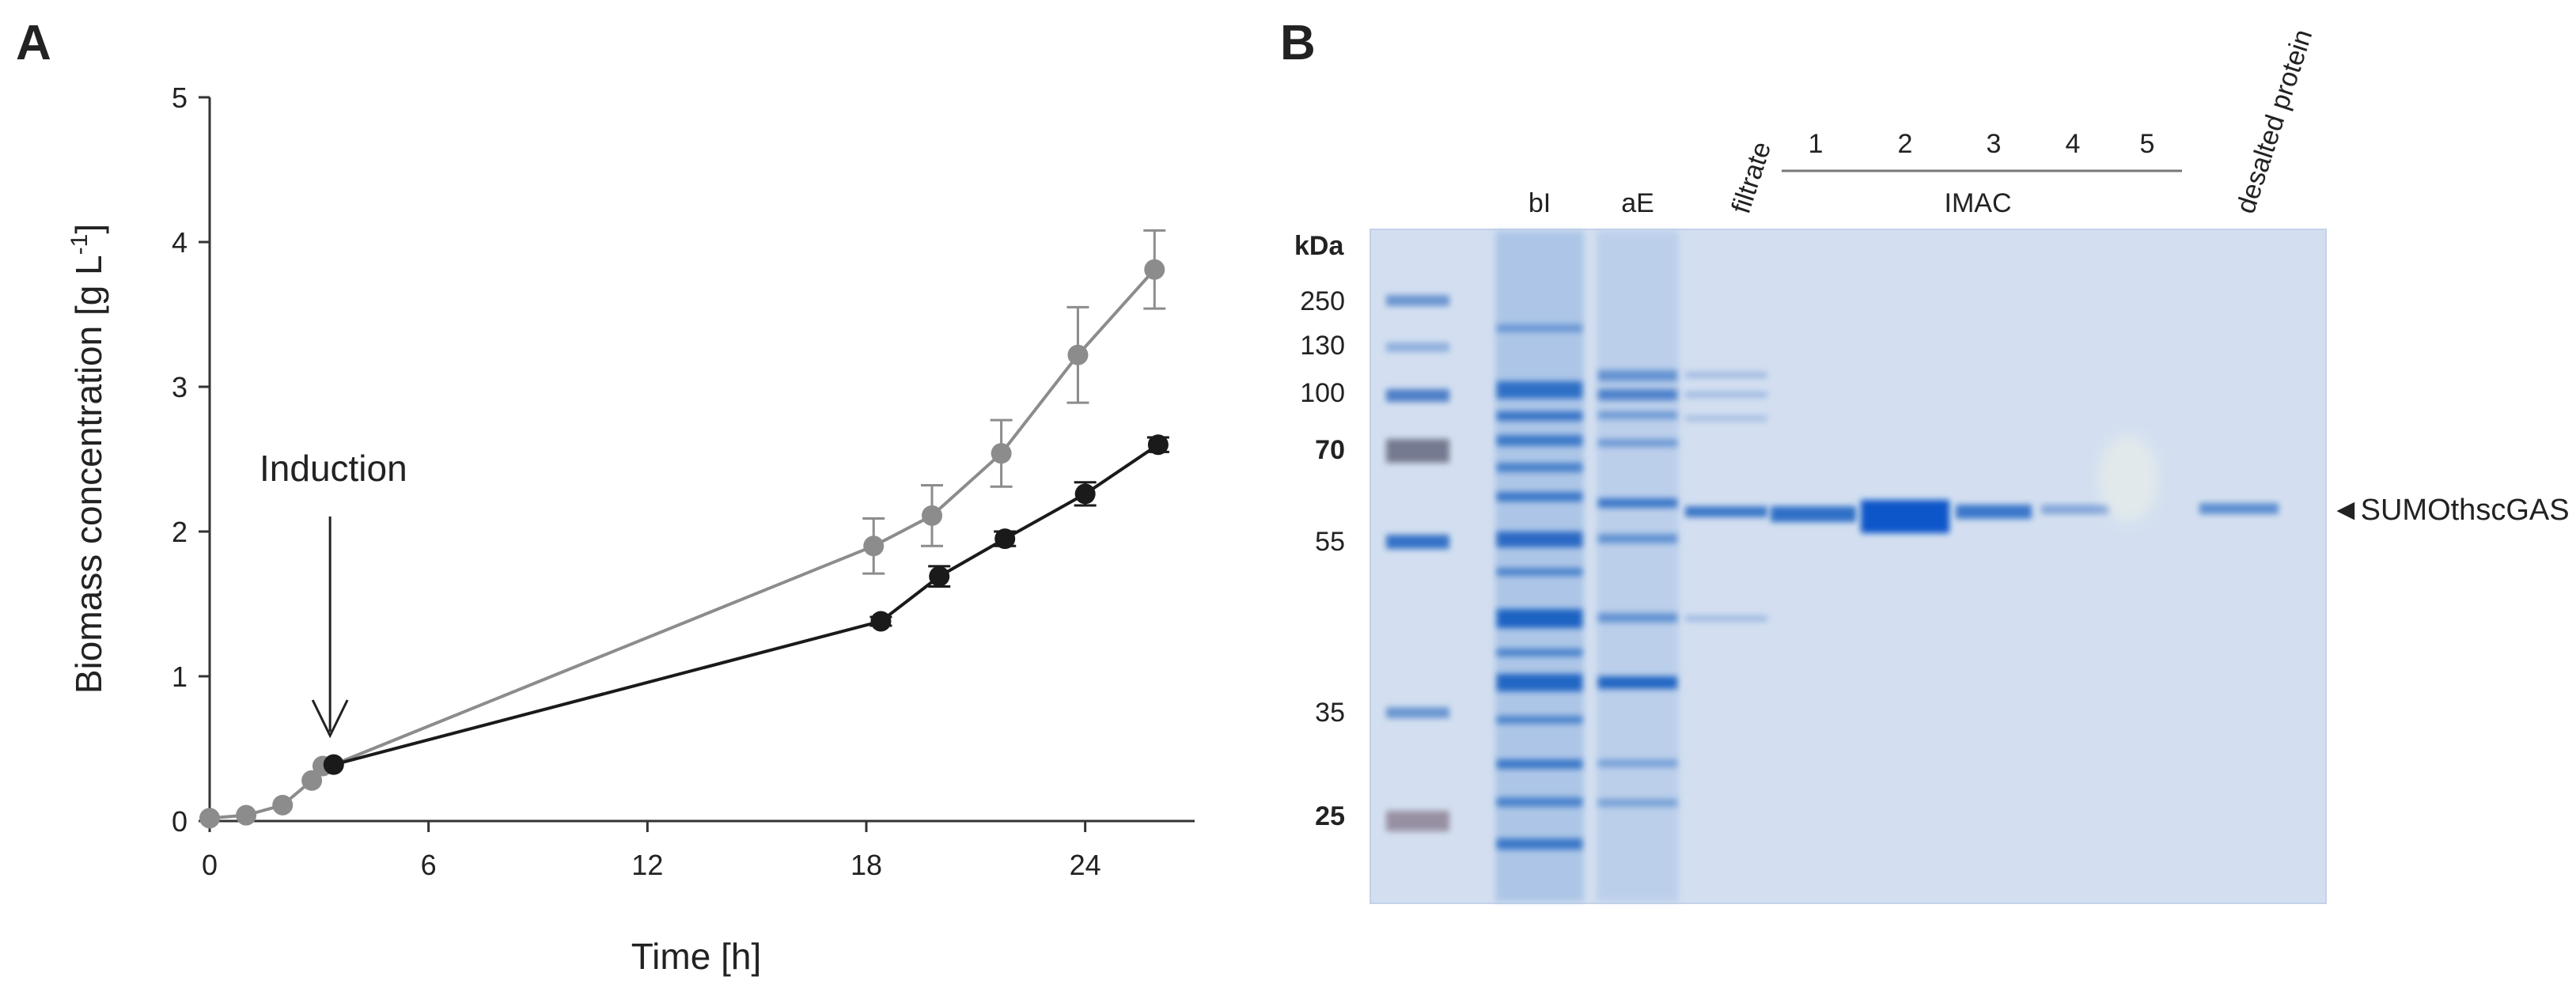  What do you see at coordinates (2274, 122) in the screenshot?
I see `lane-label-desalted: desalted protein` at bounding box center [2274, 122].